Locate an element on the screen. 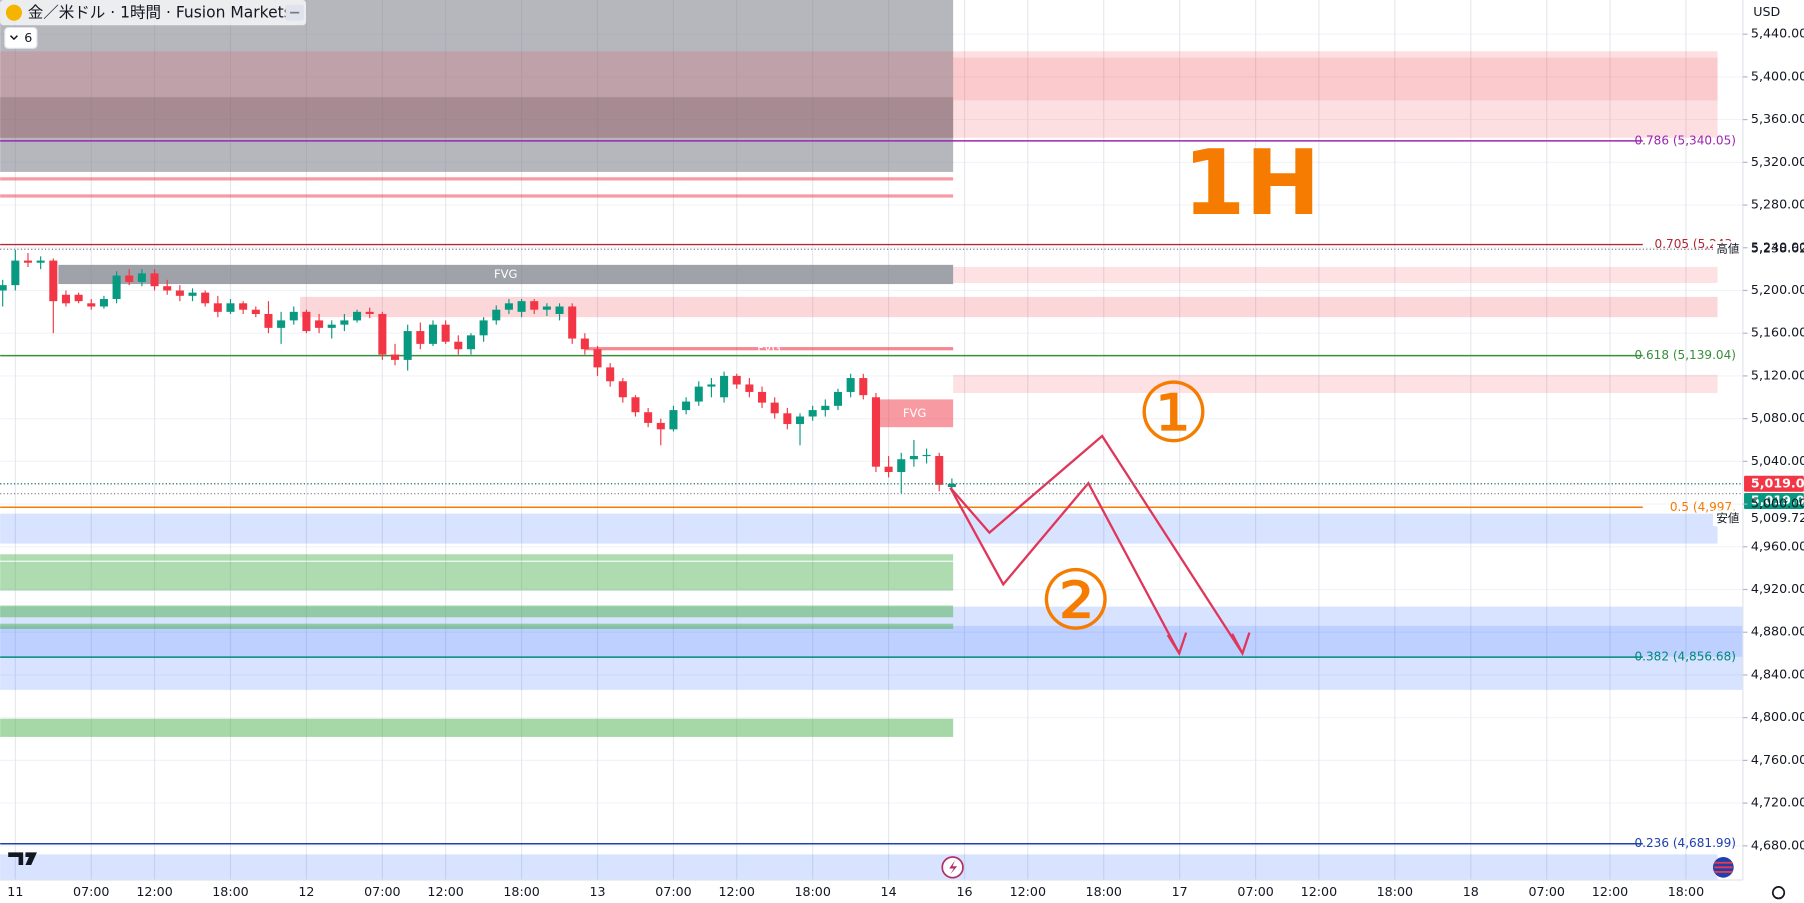  x-tick-label: 13 is located at coordinates (597, 891).